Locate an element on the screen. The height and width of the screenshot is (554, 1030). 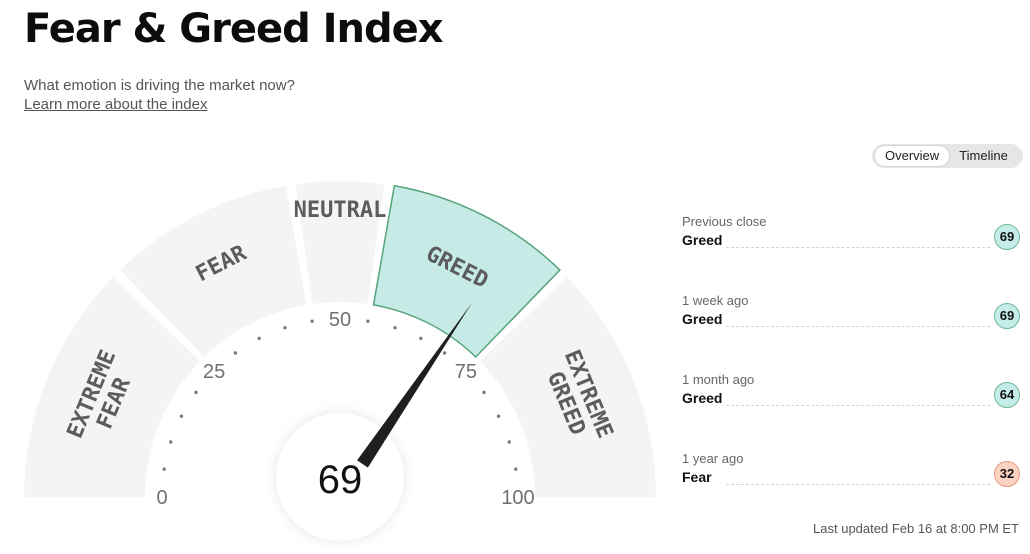
view-toggle: Overview Timeline is located at coordinates (947, 156).